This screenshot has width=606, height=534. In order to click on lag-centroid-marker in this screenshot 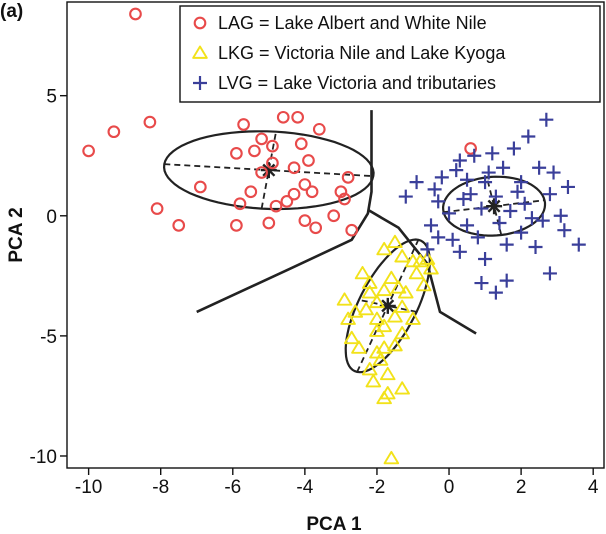, I will do `click(268, 170)`.